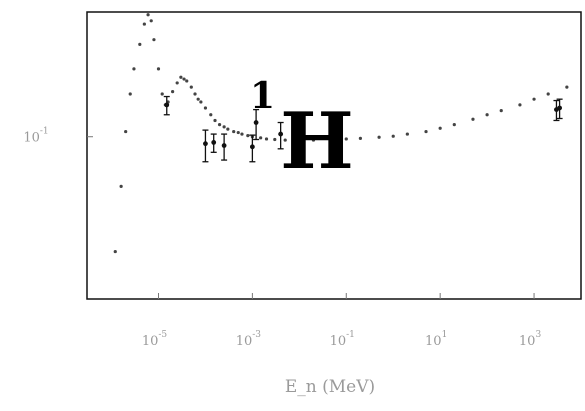 Image resolution: width=585 pixels, height=411 pixels. Describe the element at coordinates (342, 339) in the screenshot. I see `x-tick-label: 10⁻¹` at that location.